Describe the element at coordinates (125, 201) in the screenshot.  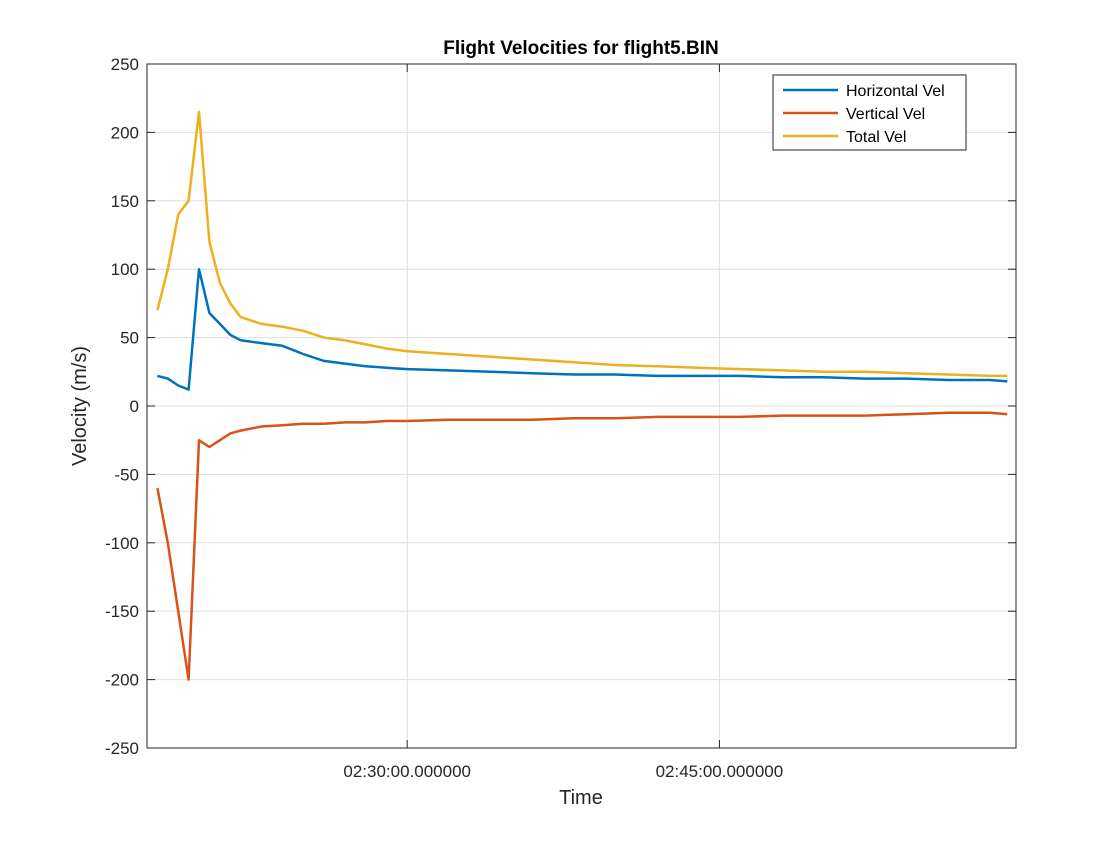
I see `y-tick-label: 150` at that location.